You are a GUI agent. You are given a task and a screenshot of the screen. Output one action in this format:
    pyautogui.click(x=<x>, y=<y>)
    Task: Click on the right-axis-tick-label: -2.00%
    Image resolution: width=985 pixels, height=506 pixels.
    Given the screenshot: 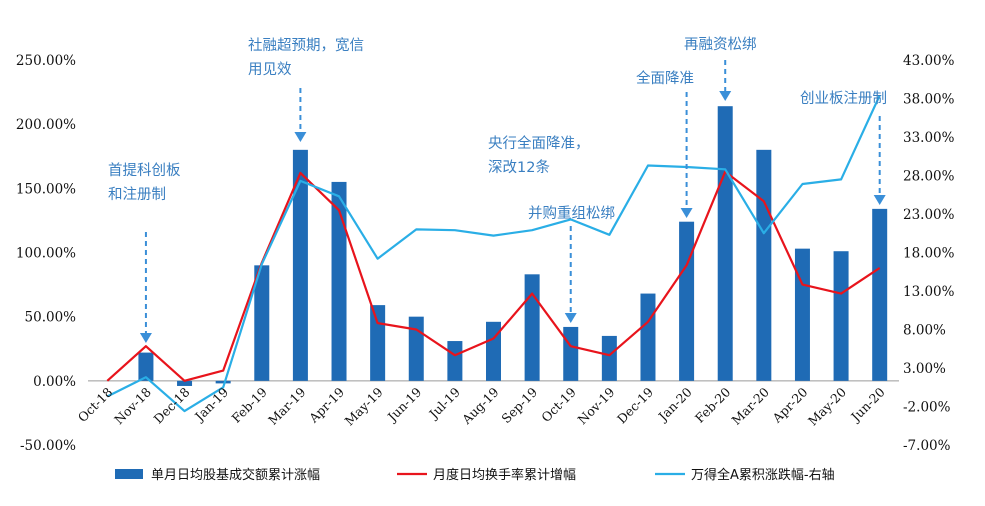 What is the action you would take?
    pyautogui.click(x=927, y=408)
    